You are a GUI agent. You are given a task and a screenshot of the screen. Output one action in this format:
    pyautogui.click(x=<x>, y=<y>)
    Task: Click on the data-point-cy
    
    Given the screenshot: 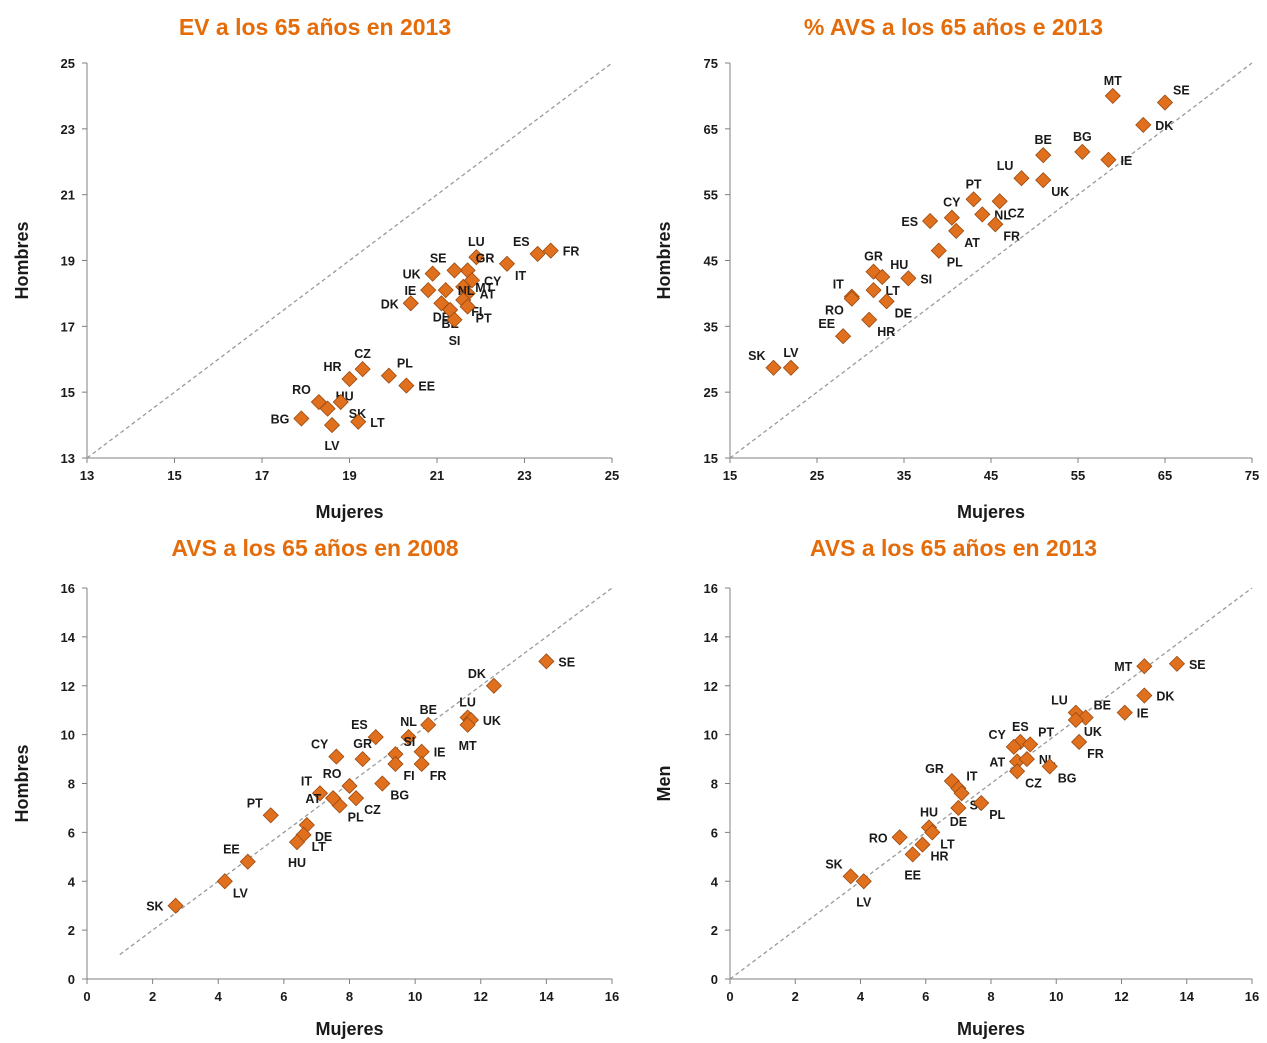 What is the action you would take?
    pyautogui.click(x=1013, y=746)
    